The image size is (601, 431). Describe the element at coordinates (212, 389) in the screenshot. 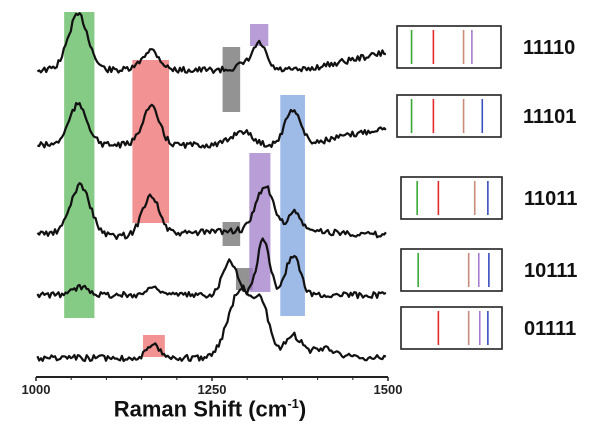

I see `x-tick-label: 1250` at that location.